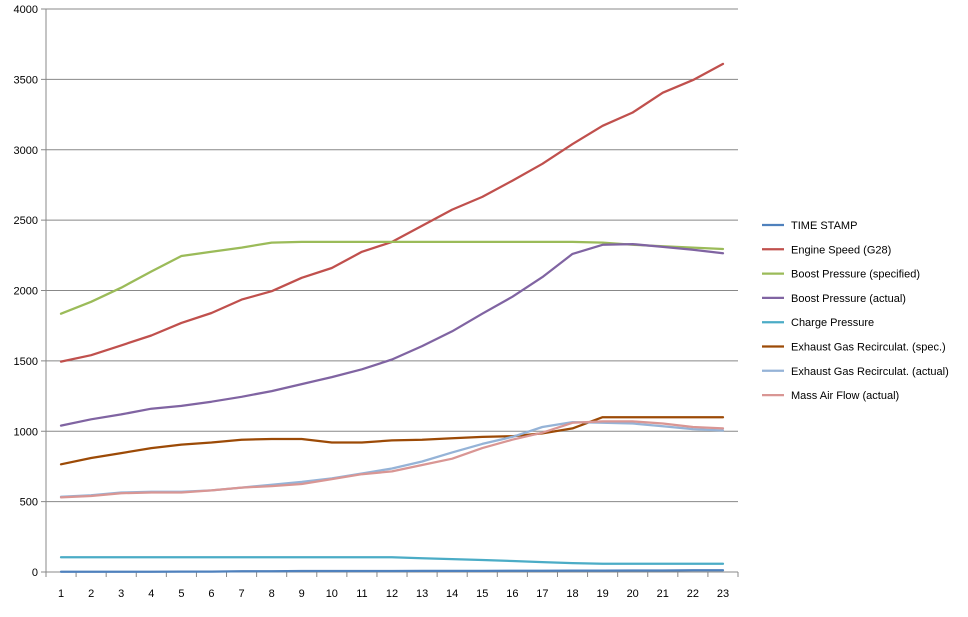 The image size is (968, 617). I want to click on x-tick-label: 23, so click(723, 594).